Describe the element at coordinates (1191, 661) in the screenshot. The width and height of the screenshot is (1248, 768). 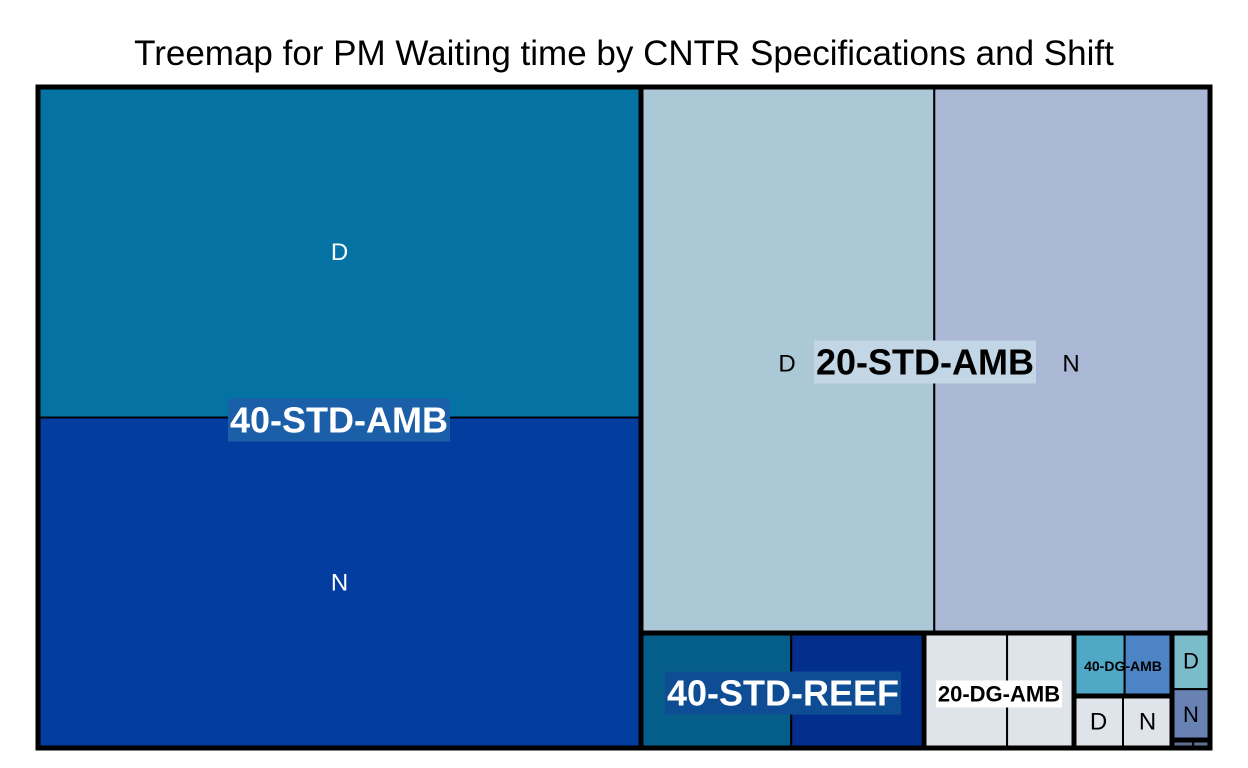
I see `tile-label-group-7-d: D` at that location.